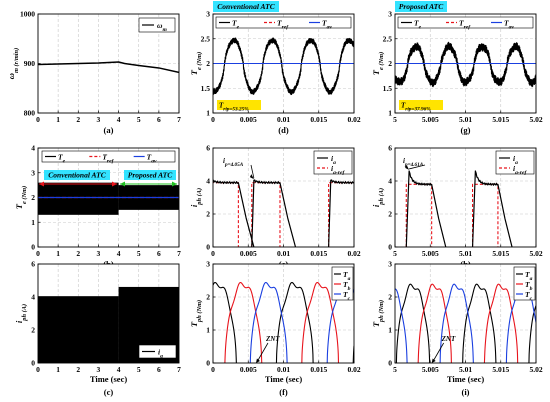 This screenshot has width=550, height=402. What do you see at coordinates (433, 360) in the screenshot?
I see `znt-arrowhead` at bounding box center [433, 360].